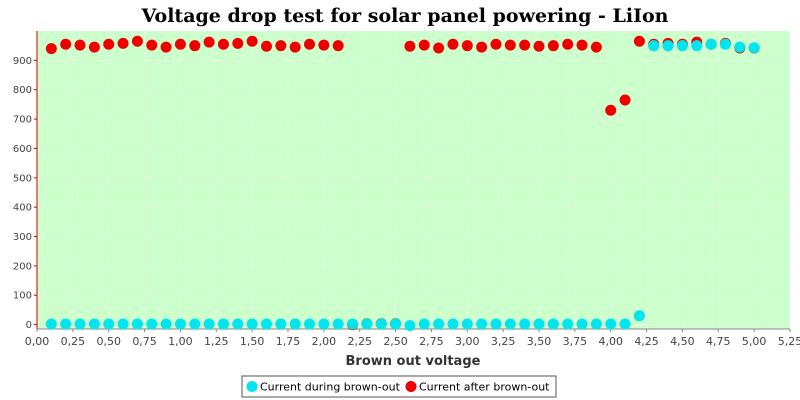 This screenshot has width=800, height=400. What do you see at coordinates (754, 341) in the screenshot?
I see `x-tick-label: 5,00` at bounding box center [754, 341].